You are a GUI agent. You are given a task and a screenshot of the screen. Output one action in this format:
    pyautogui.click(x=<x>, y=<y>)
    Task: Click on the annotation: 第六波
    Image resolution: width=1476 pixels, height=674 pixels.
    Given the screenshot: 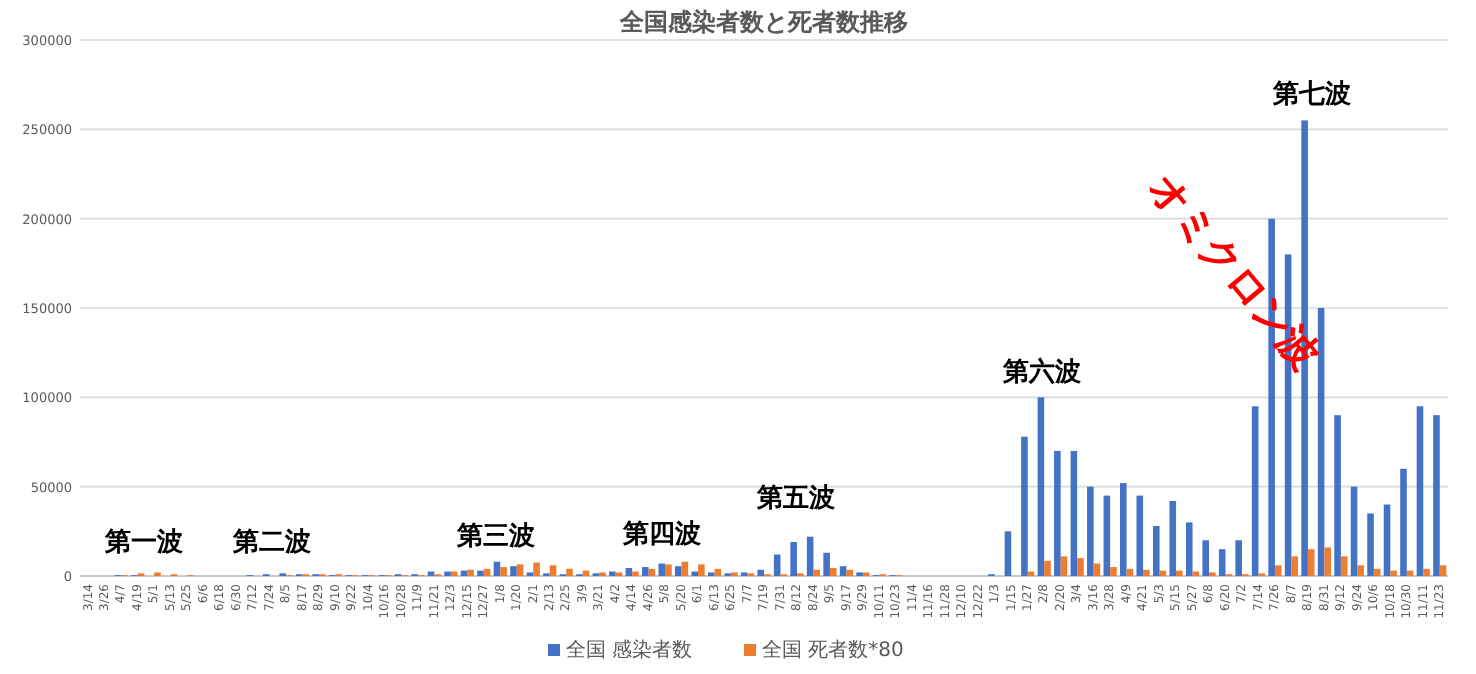 What is the action you would take?
    pyautogui.click(x=1042, y=372)
    